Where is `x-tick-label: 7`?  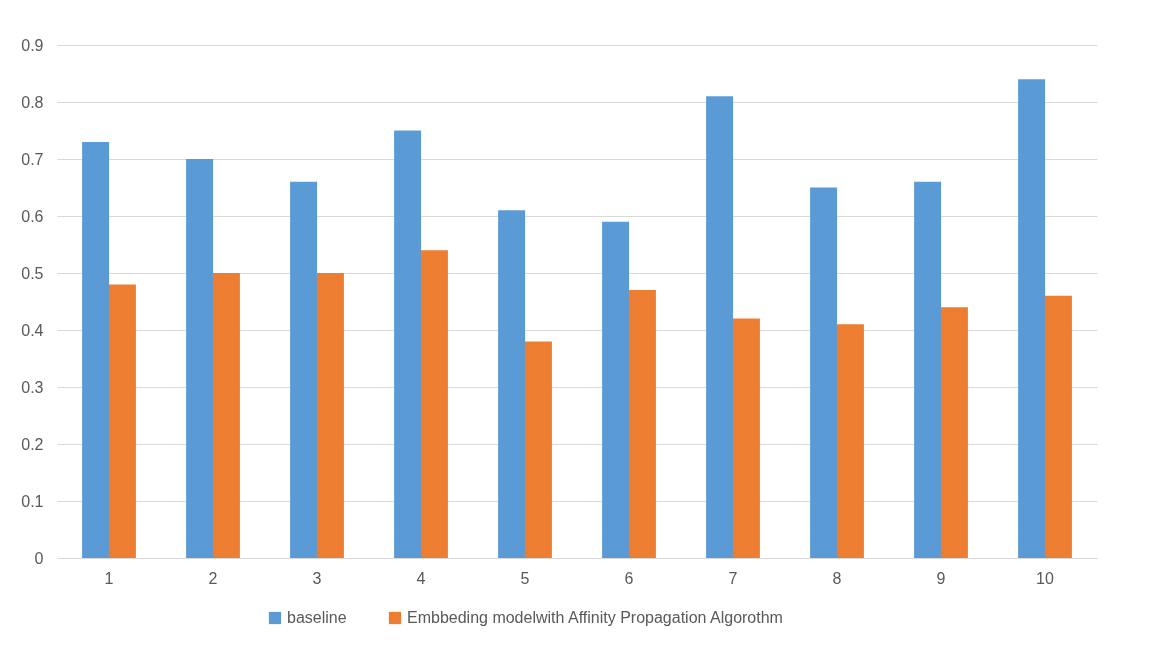
x-tick-label: 7 is located at coordinates (733, 578).